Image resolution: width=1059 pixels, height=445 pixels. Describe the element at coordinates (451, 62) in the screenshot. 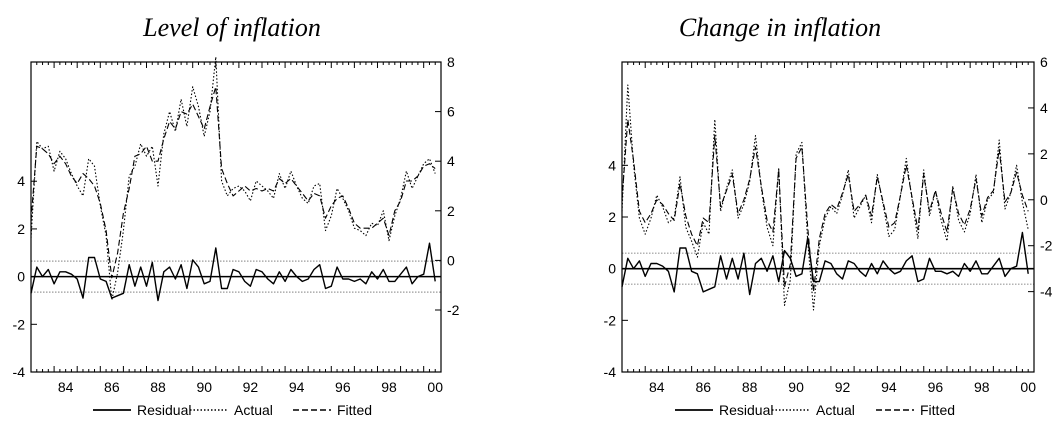

I see `right-axis-tick-label: 8` at that location.